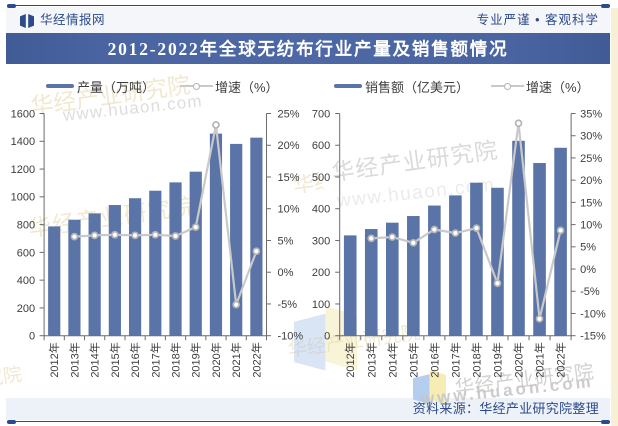 Image resolution: width=618 pixels, height=426 pixels. I want to click on top-divider-line, so click(308, 6).